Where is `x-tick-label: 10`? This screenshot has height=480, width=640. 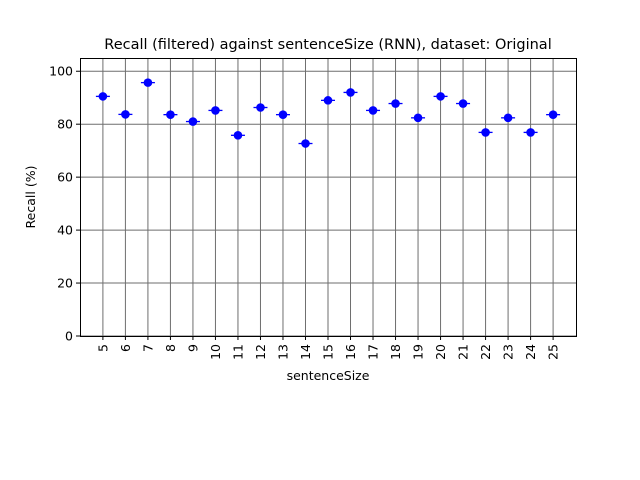 x-tick-label: 10 is located at coordinates (215, 352).